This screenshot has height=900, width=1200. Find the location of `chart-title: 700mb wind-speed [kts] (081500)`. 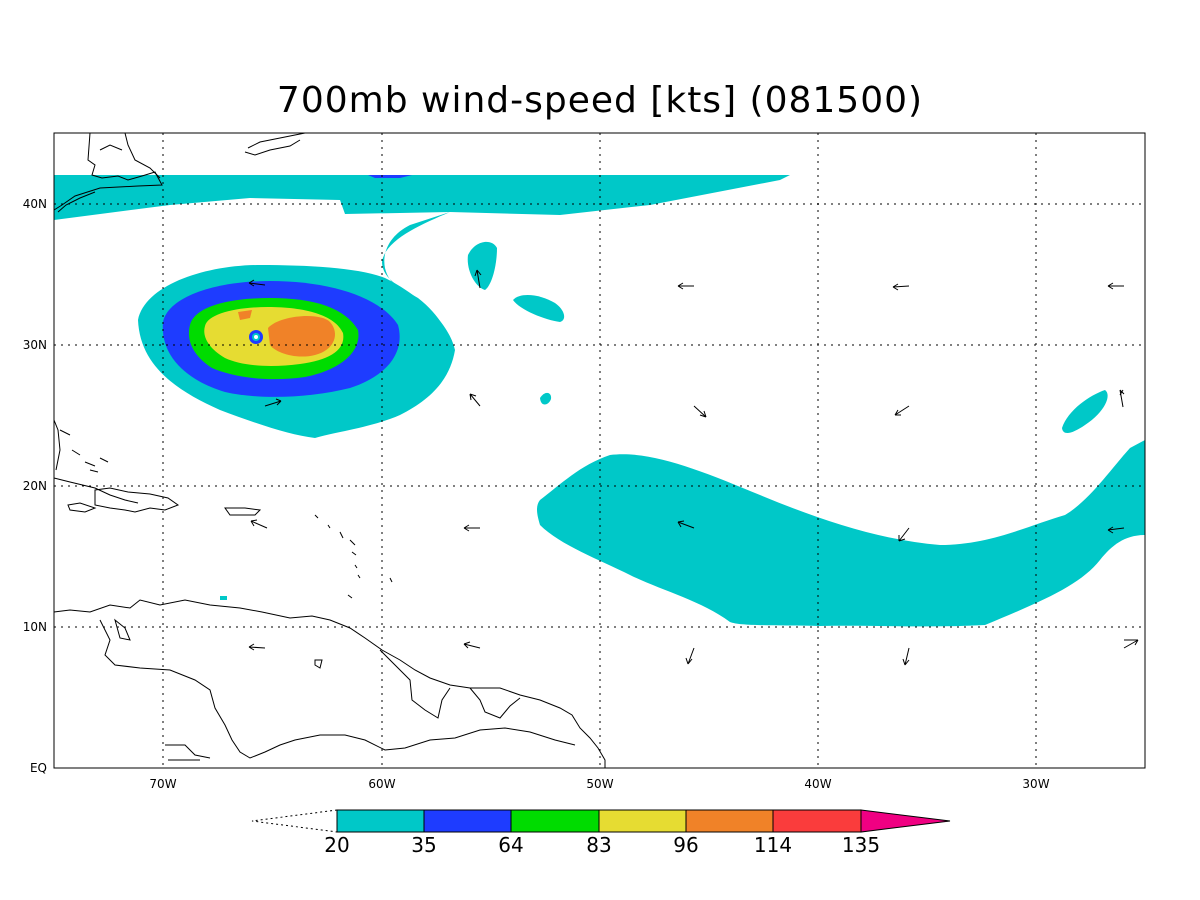

chart-title: 700mb wind-speed [kts] (081500) is located at coordinates (600, 100).